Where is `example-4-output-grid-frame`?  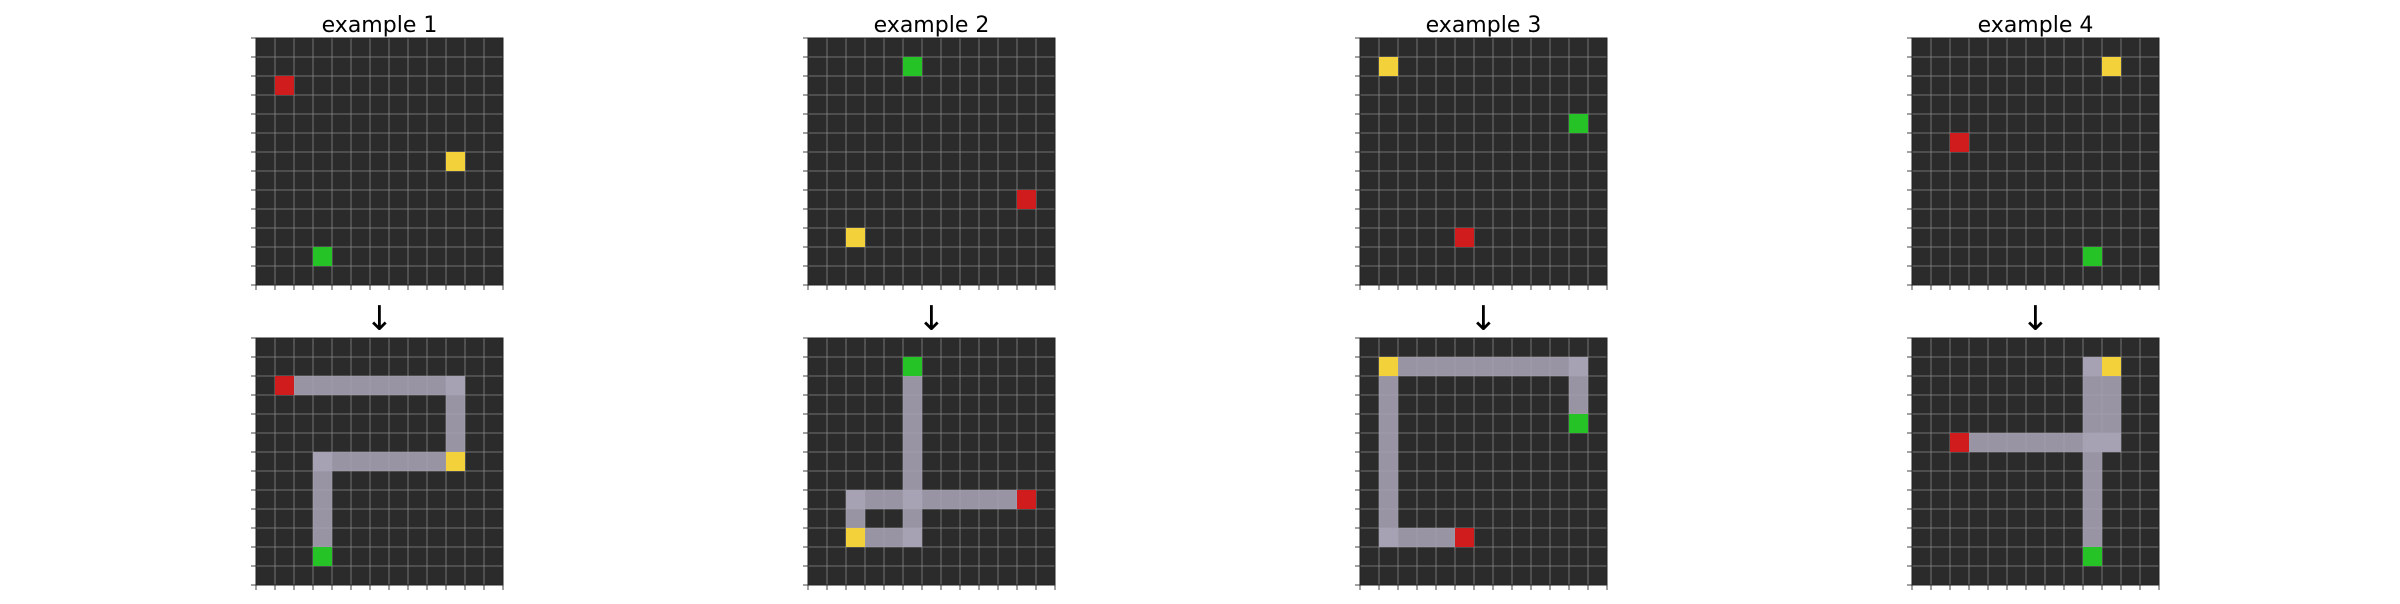 example-4-output-grid-frame is located at coordinates (2035, 461).